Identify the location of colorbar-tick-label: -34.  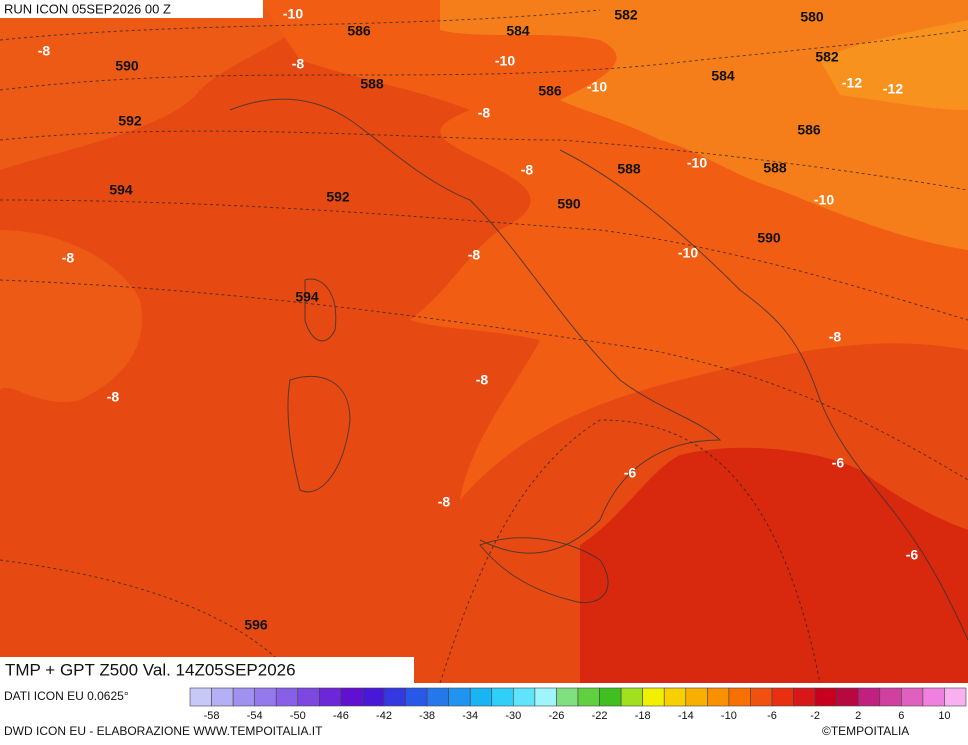
(470, 716).